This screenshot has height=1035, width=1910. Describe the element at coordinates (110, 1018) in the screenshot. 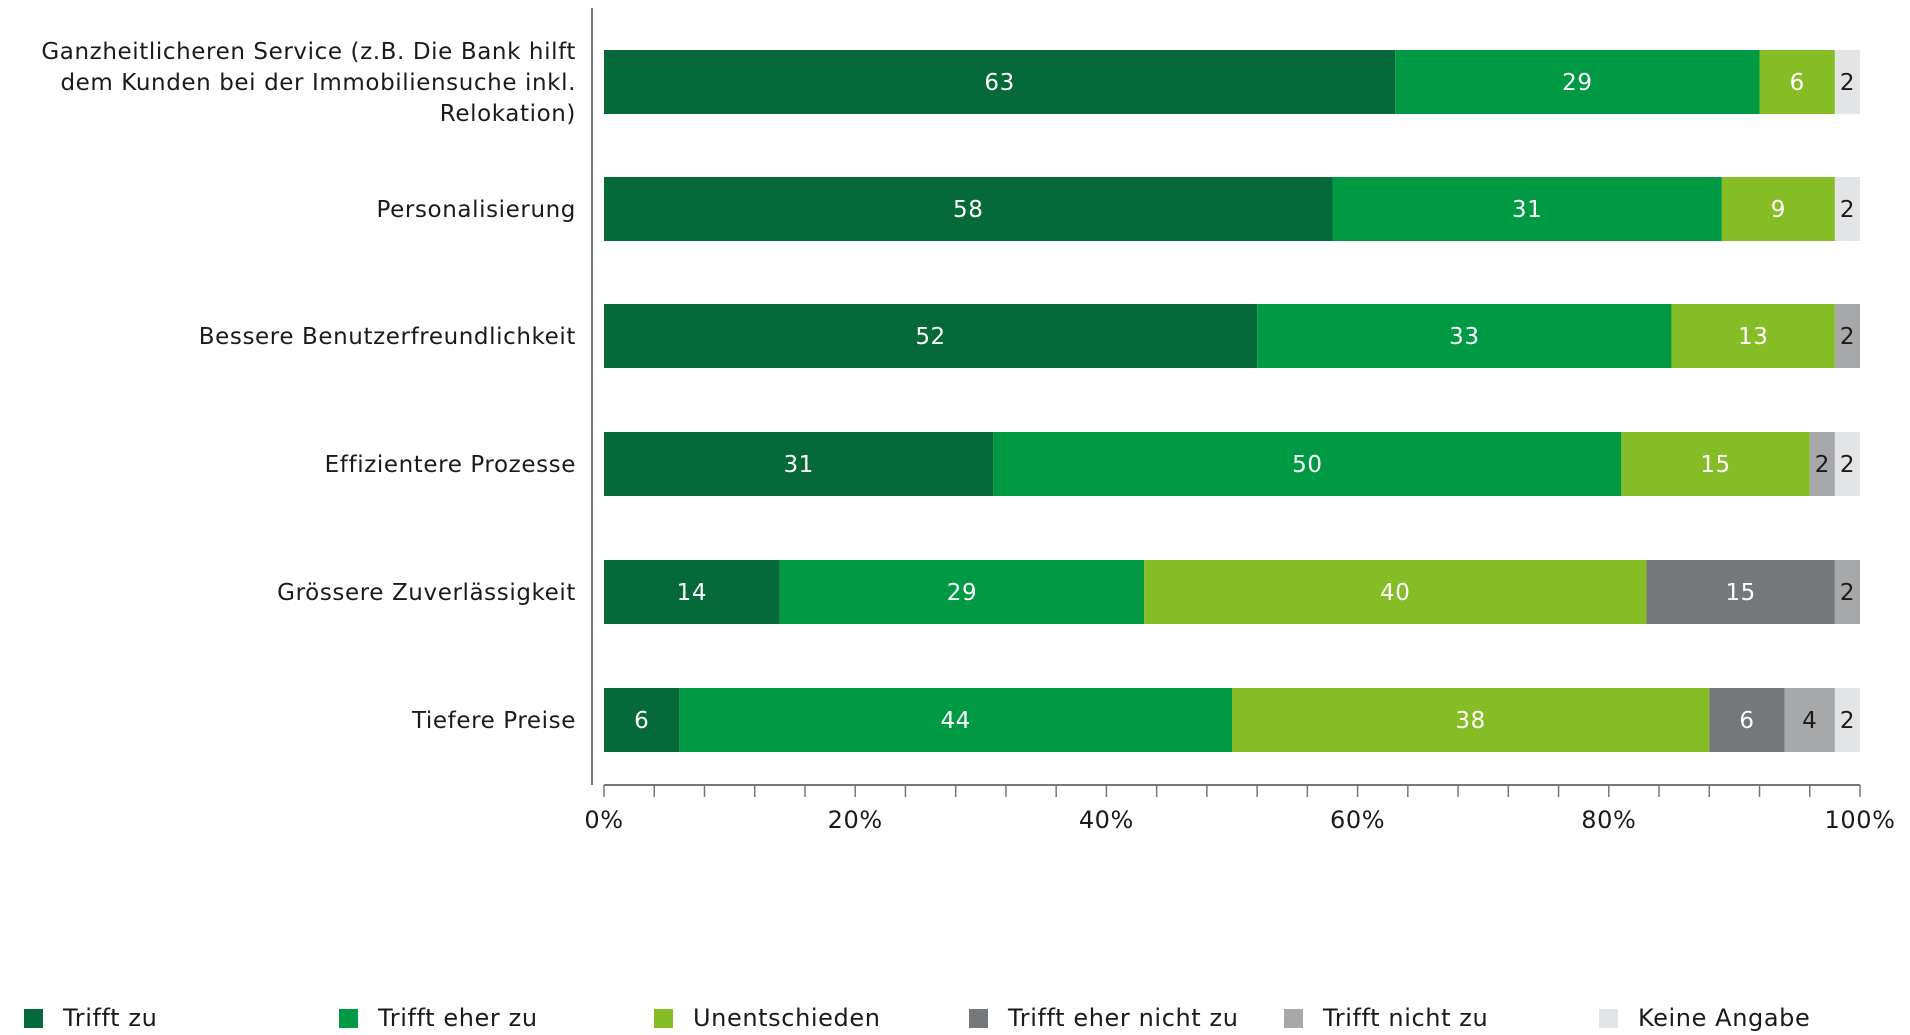

I see `legend-label: Trifft zu` at that location.